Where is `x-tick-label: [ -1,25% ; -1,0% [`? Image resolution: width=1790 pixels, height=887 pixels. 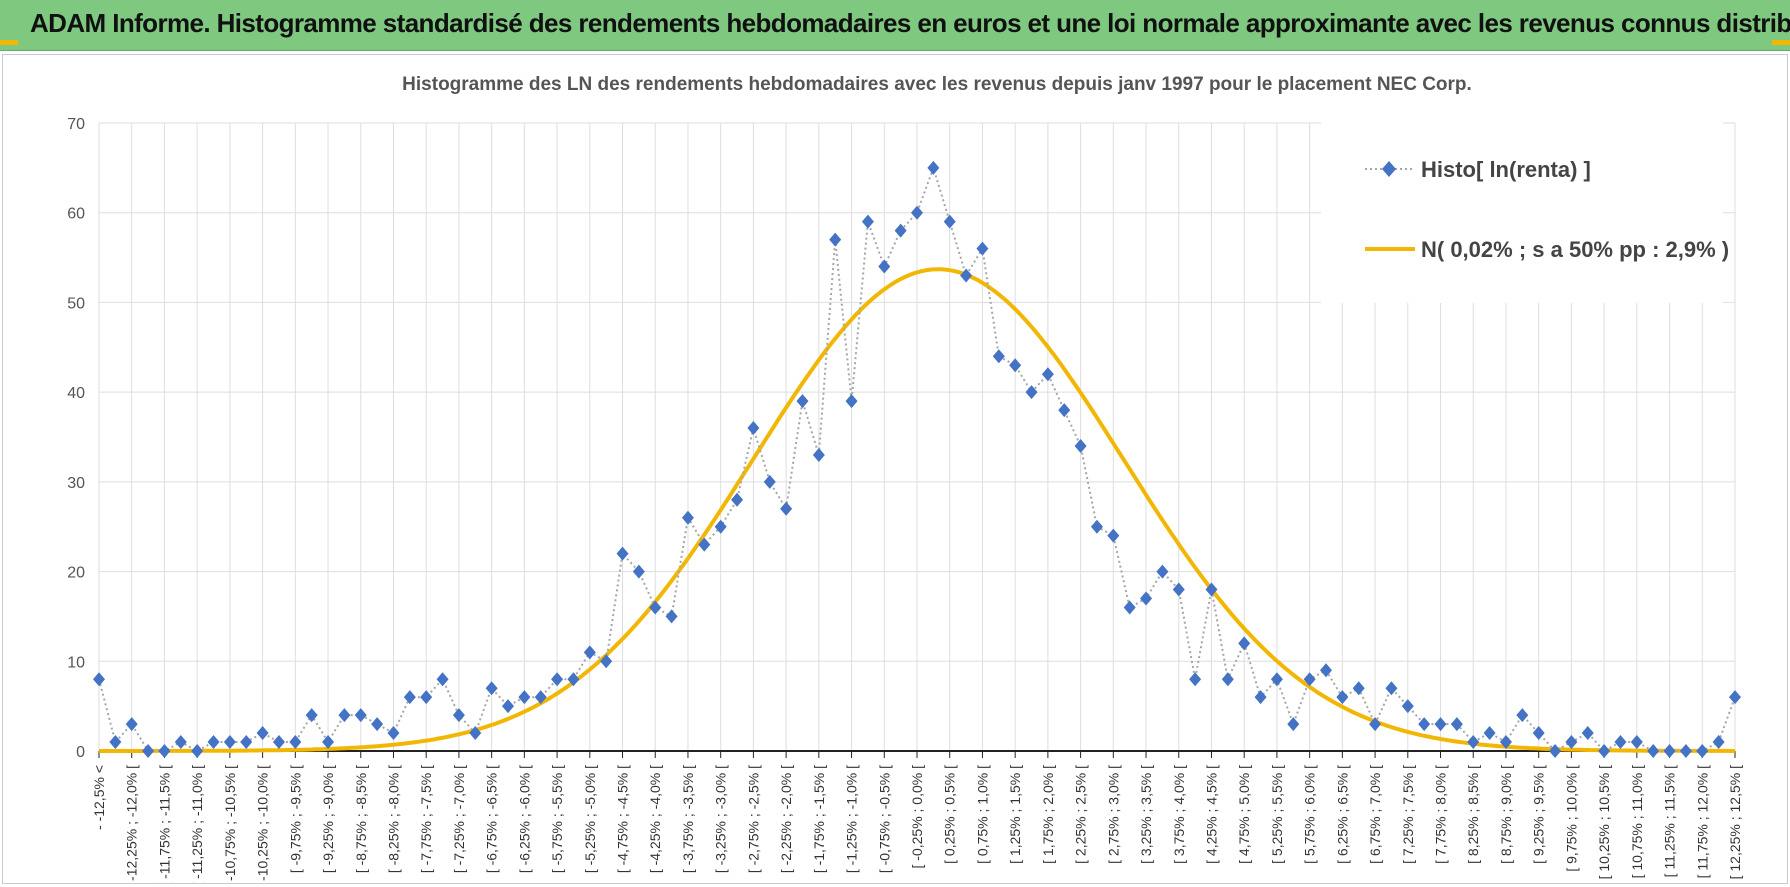 x-tick-label: [ -1,25% ; -1,0% [ is located at coordinates (852, 819).